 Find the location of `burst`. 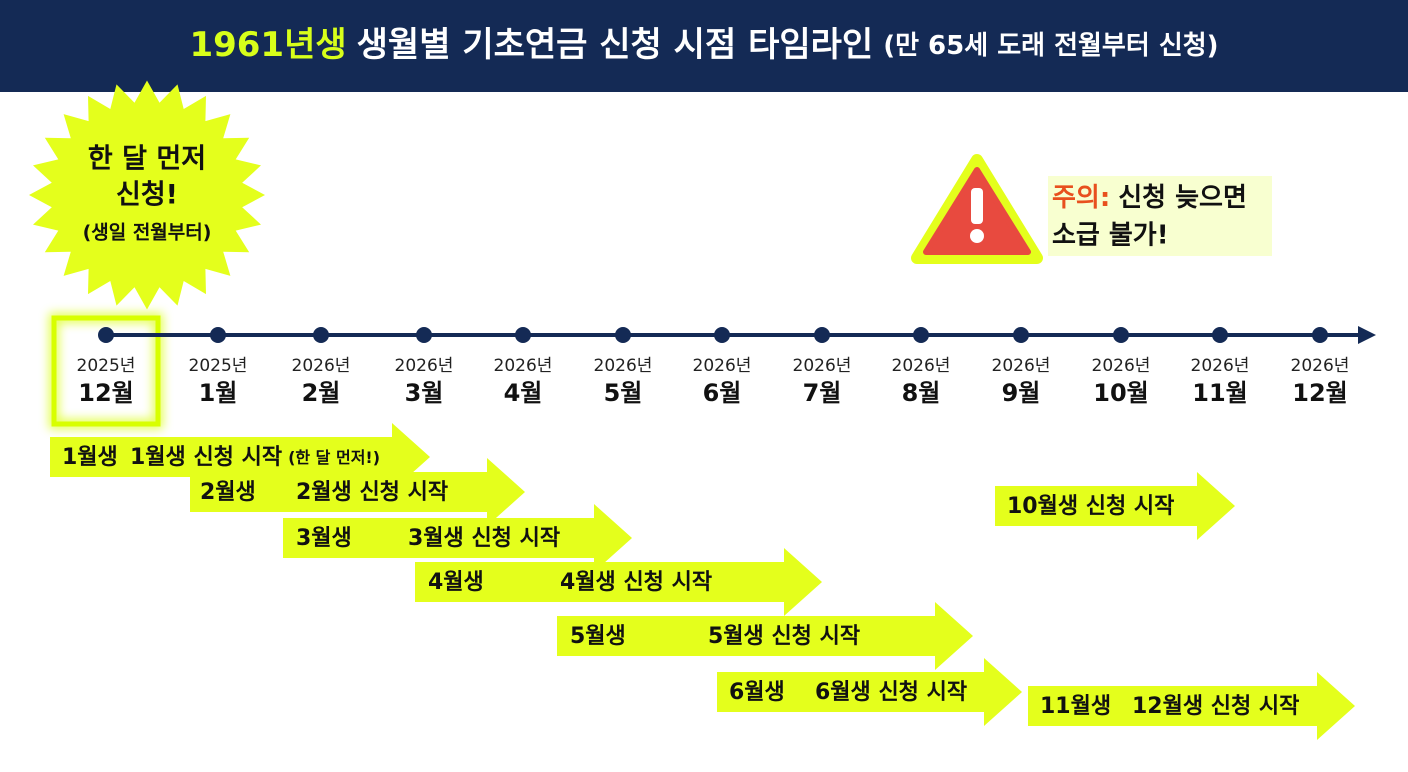

burst is located at coordinates (147, 195).